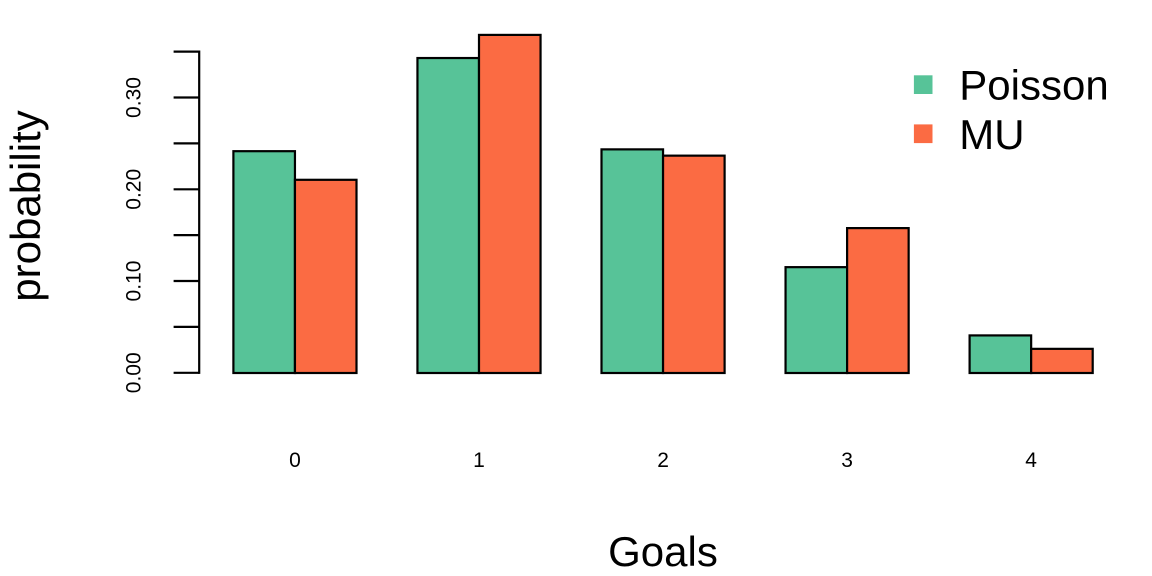 This screenshot has height=576, width=1152. I want to click on svg-text: 2, so click(663, 460).